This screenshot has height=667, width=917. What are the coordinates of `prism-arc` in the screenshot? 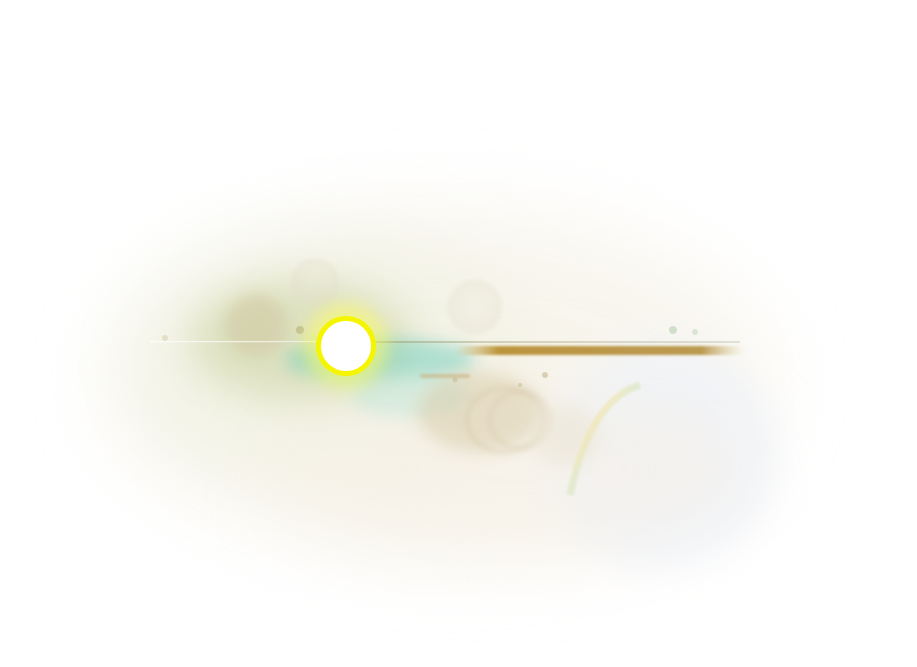 It's located at (633, 438).